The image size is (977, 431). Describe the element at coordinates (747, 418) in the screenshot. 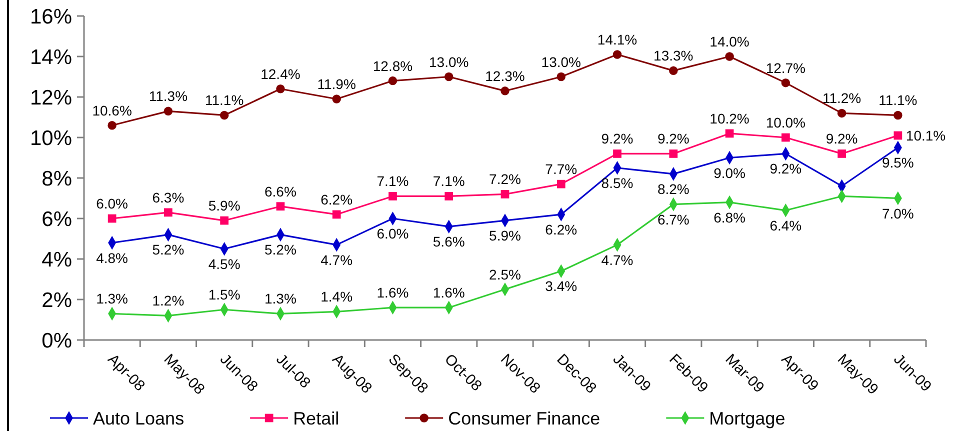

I see `legend-label: Mortgage` at that location.